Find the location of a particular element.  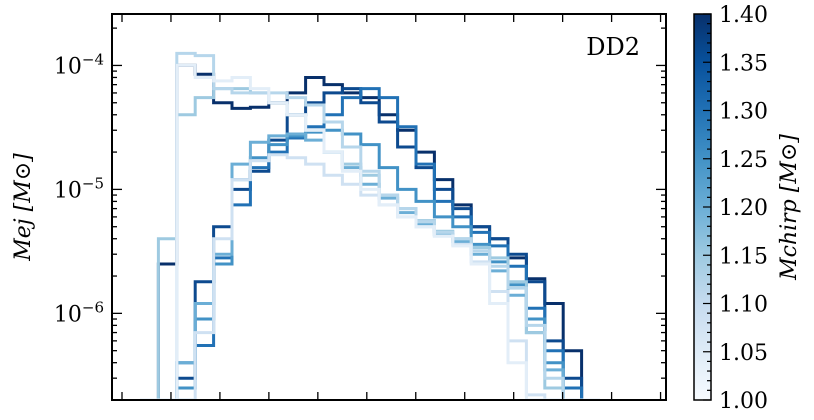

colorbar-tick-label: 1.00 is located at coordinates (743, 401).